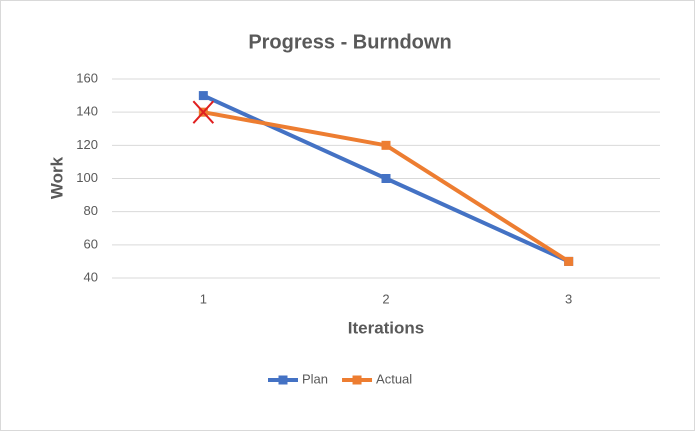 This screenshot has width=695, height=431. I want to click on y-tick-label: 160, so click(87, 77).